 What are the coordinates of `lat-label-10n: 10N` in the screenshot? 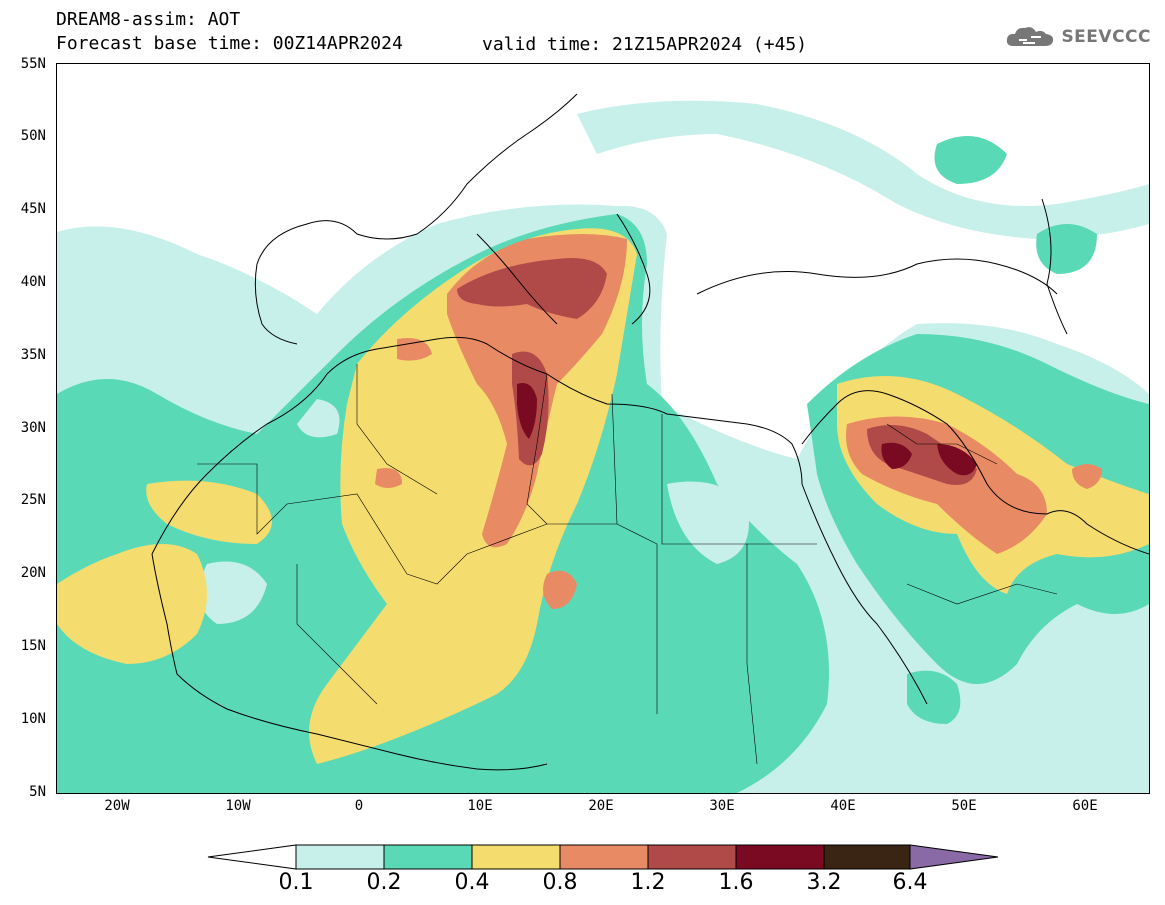 It's located at (33, 719).